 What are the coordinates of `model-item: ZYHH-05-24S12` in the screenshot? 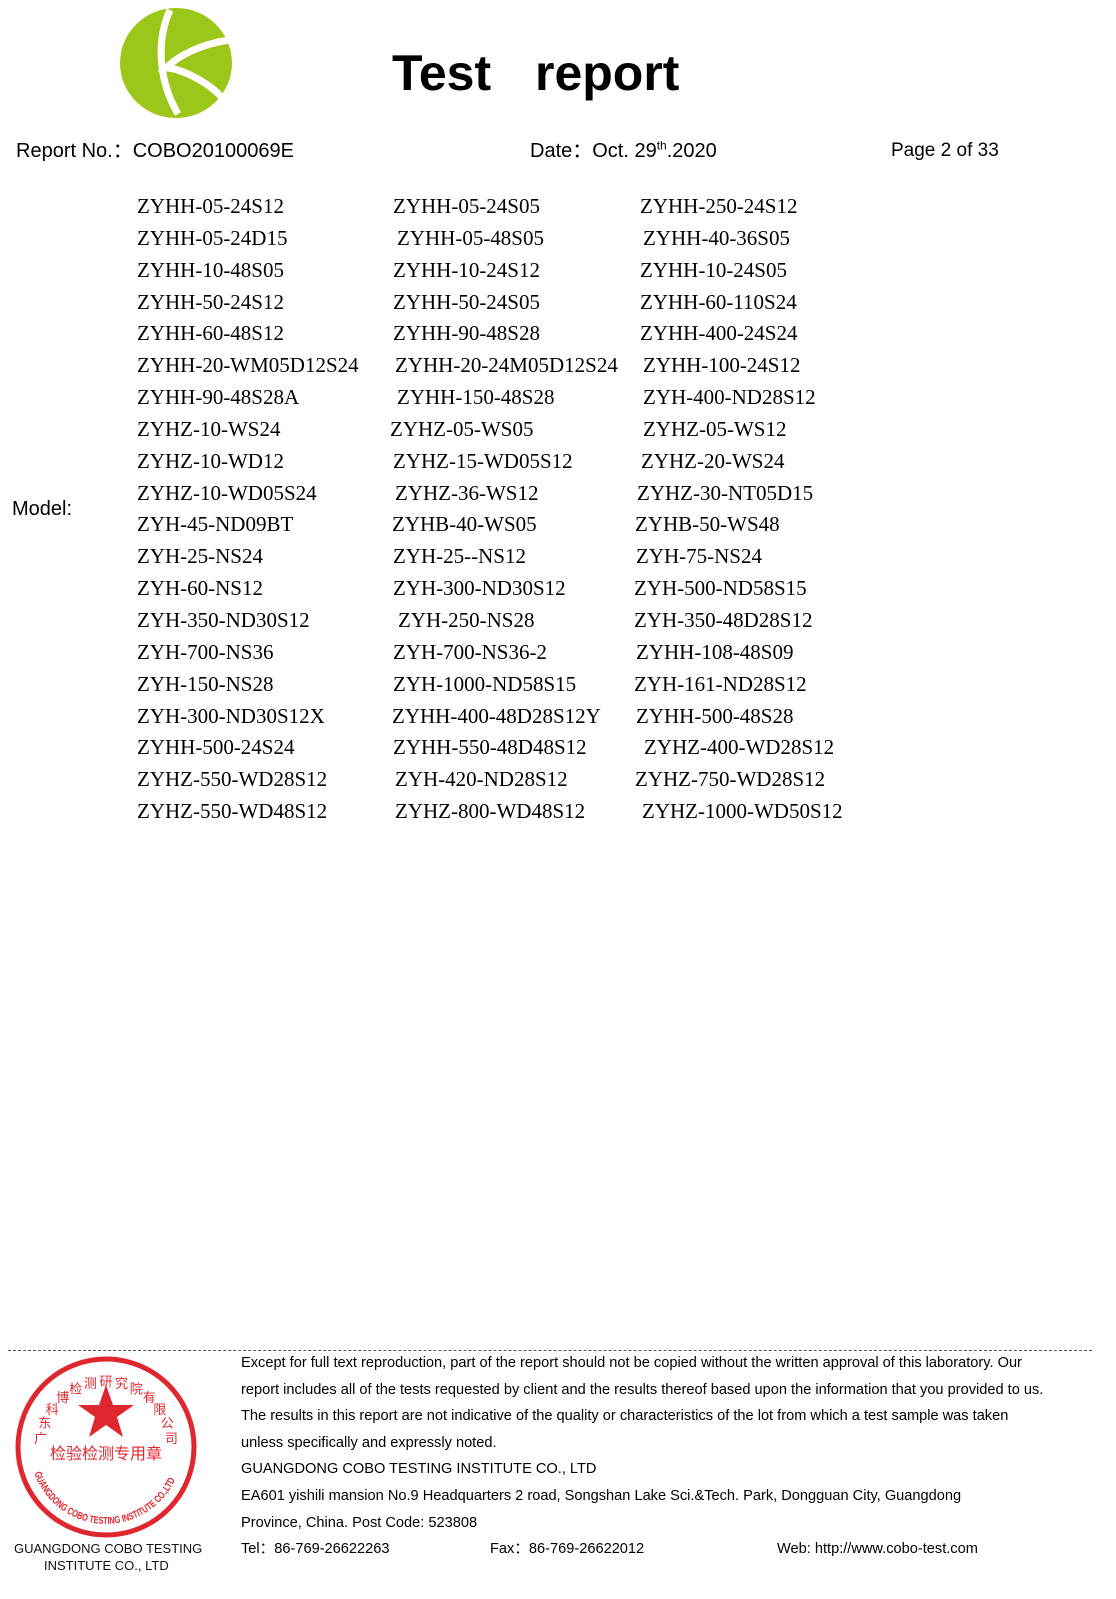 It's located at (210, 206).